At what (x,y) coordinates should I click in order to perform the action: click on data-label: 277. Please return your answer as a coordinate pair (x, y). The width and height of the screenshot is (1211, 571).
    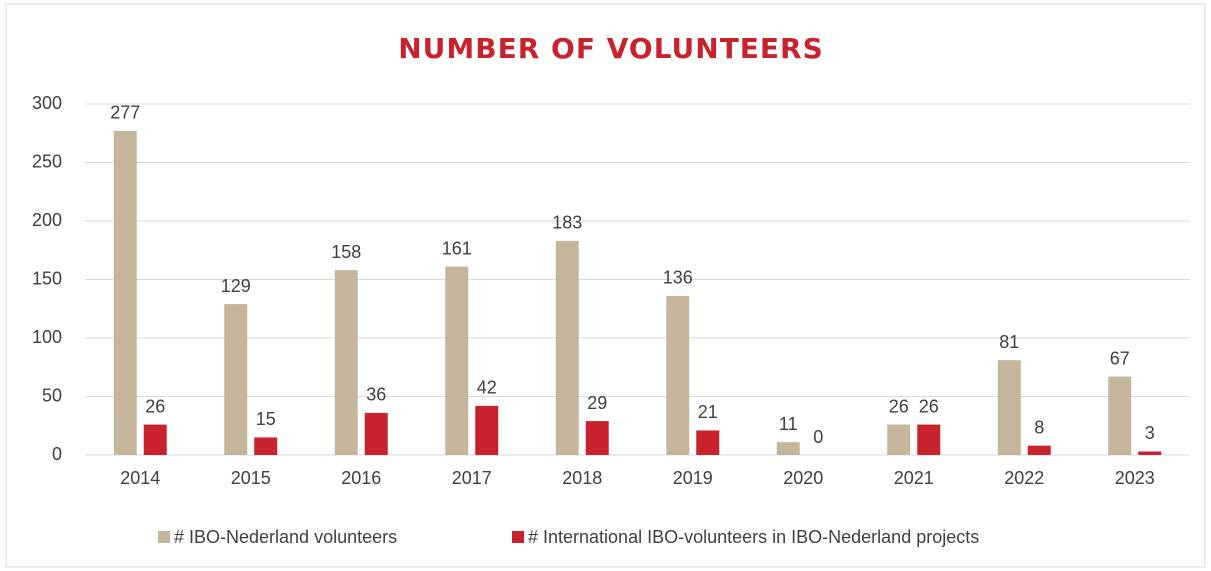
    Looking at the image, I should click on (125, 113).